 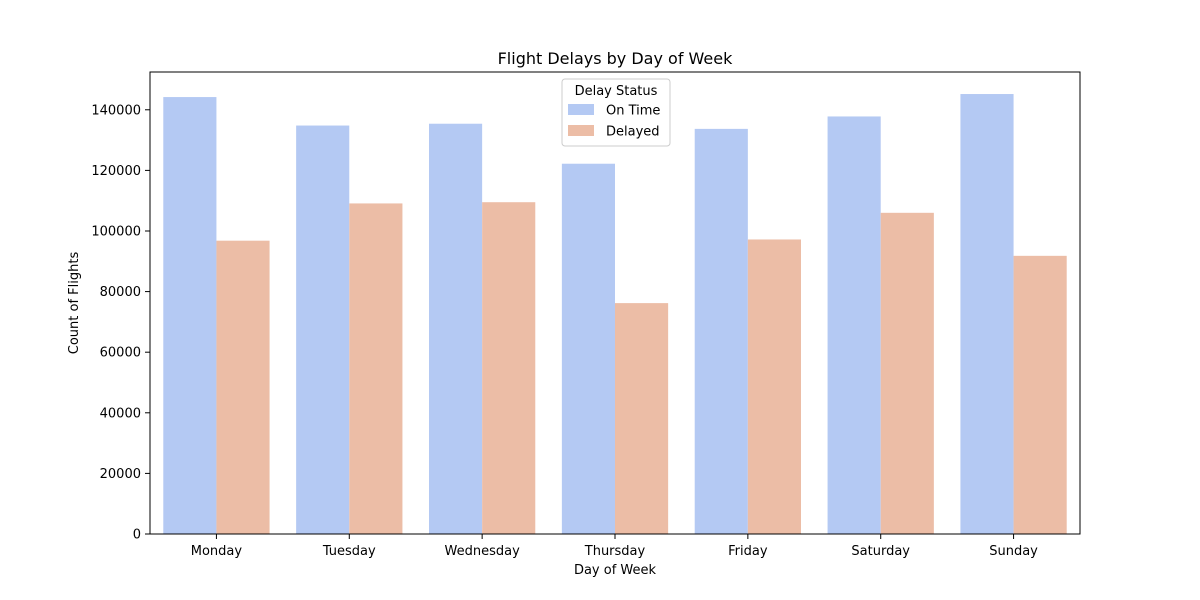 What do you see at coordinates (1040, 394) in the screenshot?
I see `bar-delayed-sunday` at bounding box center [1040, 394].